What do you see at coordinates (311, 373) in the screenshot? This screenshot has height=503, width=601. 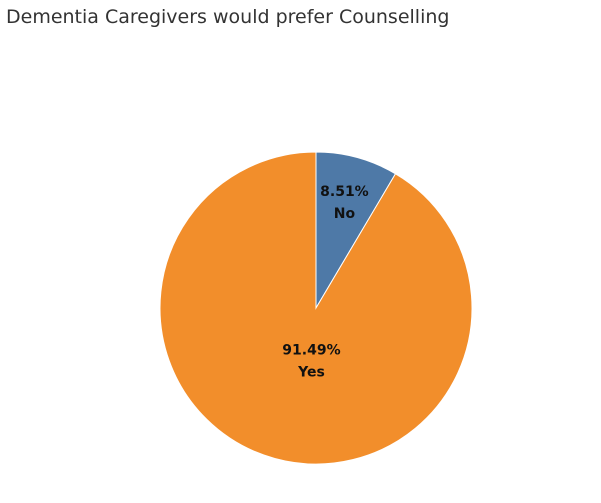 I see `slice-category-label-yes: Yes` at bounding box center [311, 373].